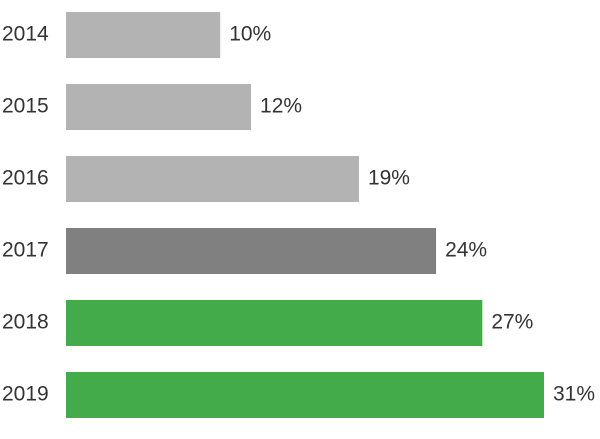 This screenshot has width=600, height=439. What do you see at coordinates (25, 106) in the screenshot?
I see `category-label: 2015` at bounding box center [25, 106].